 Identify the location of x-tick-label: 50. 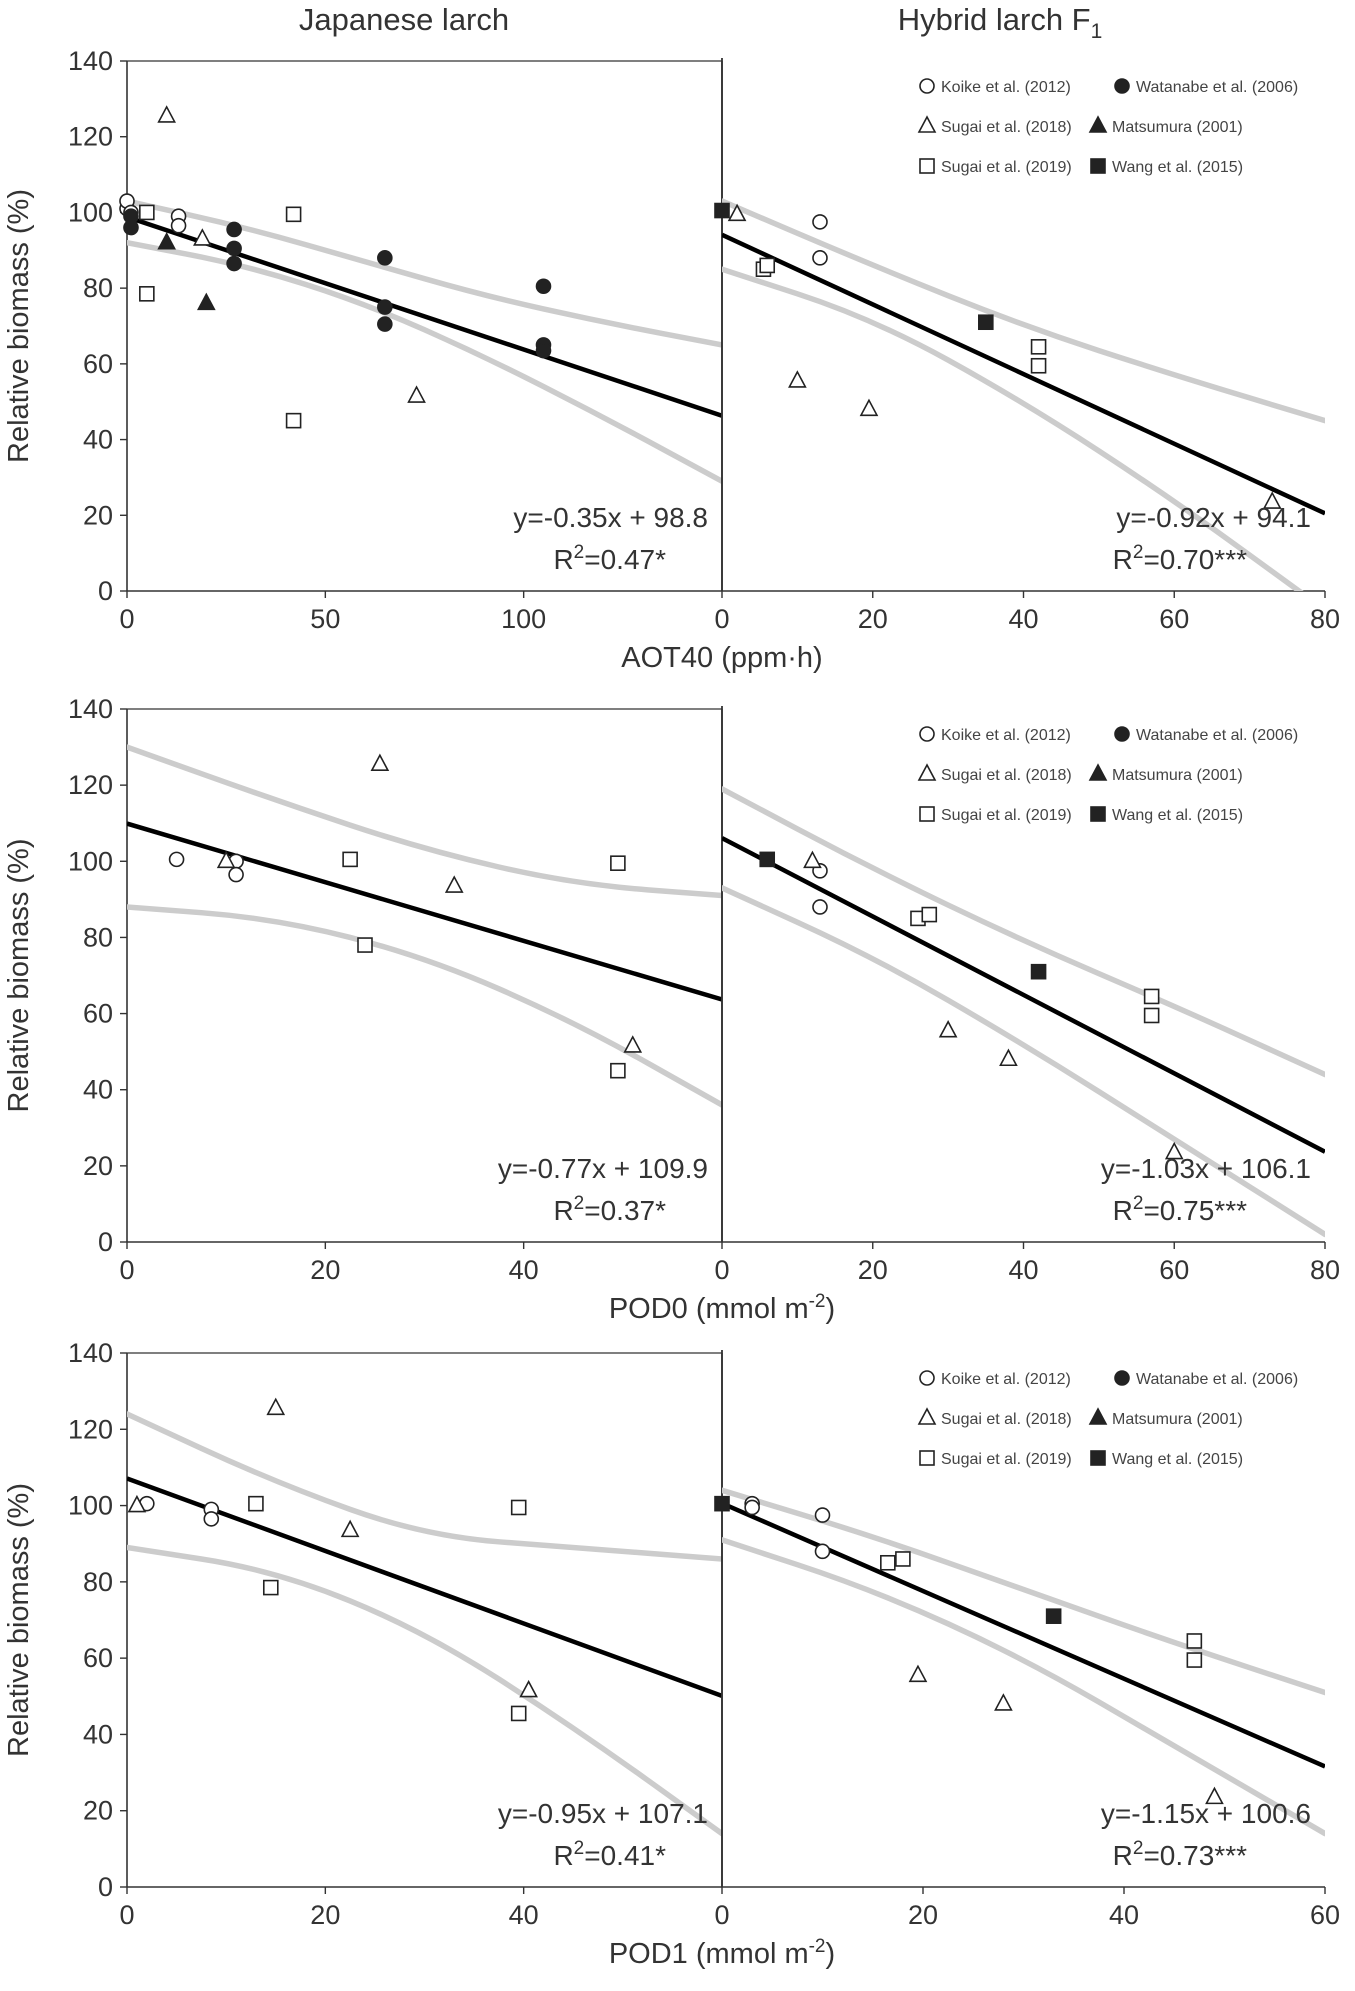
(325, 619).